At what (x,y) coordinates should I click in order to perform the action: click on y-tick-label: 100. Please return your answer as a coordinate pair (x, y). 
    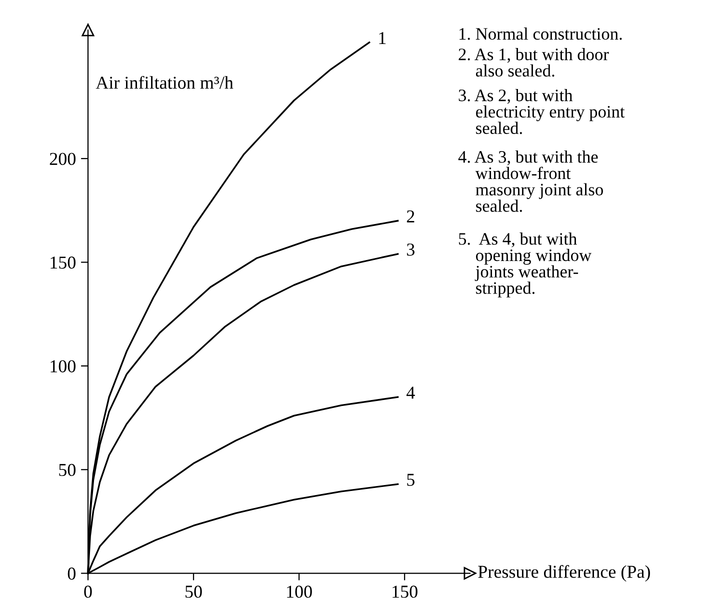
    Looking at the image, I should click on (63, 366).